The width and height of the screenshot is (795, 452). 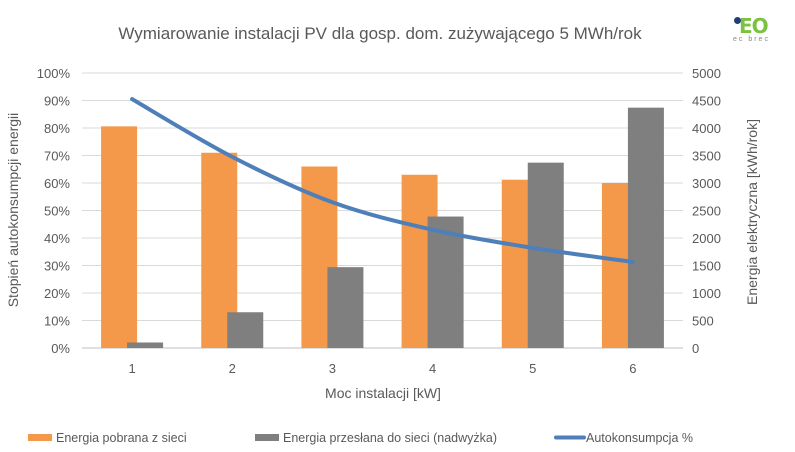 I want to click on bar-energy-from-grid, so click(x=119, y=237).